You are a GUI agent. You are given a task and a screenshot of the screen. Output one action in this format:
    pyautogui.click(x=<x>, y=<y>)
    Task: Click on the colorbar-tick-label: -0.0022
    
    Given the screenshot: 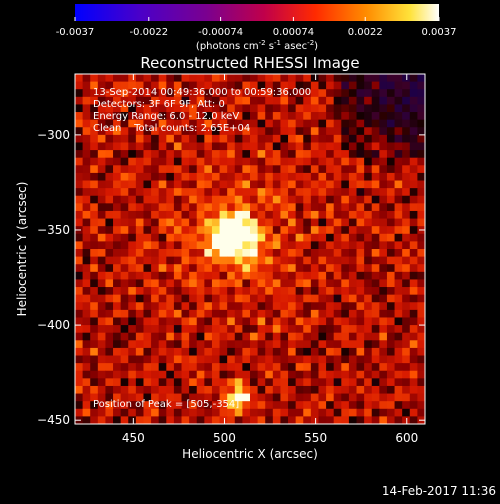 What is the action you would take?
    pyautogui.click(x=148, y=32)
    